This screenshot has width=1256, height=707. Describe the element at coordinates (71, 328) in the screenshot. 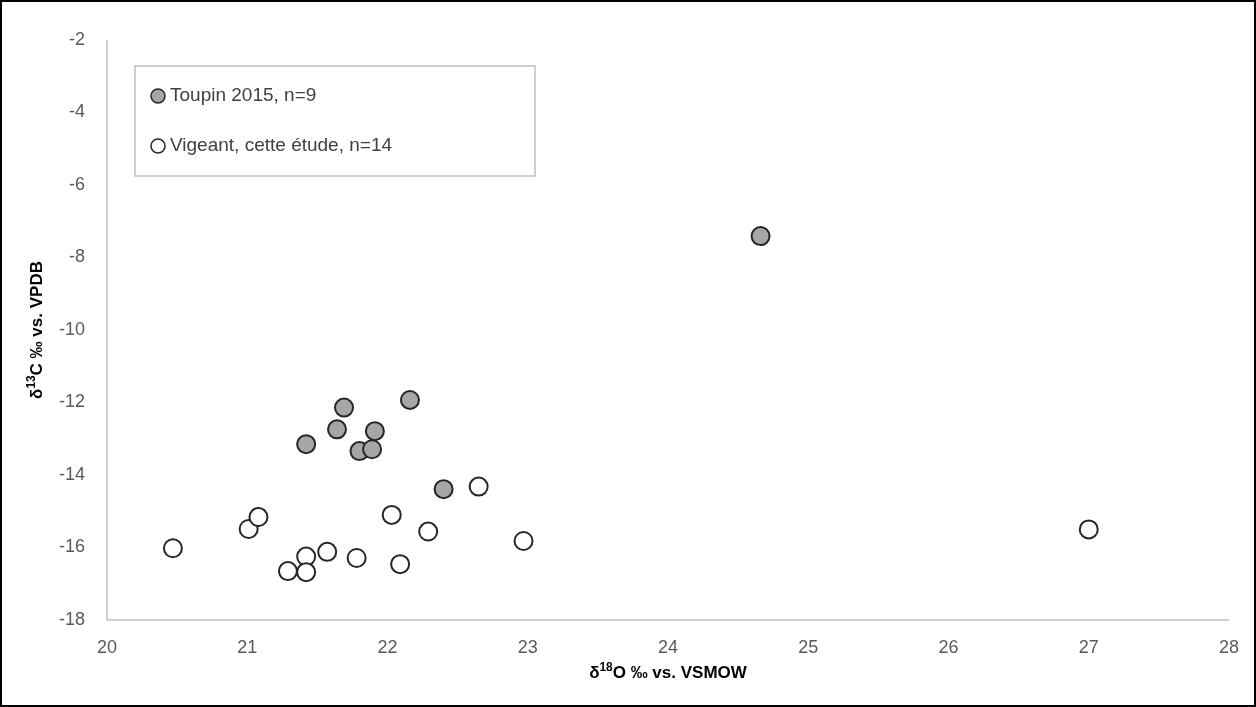

I see `y-tick-label: -10` at that location.